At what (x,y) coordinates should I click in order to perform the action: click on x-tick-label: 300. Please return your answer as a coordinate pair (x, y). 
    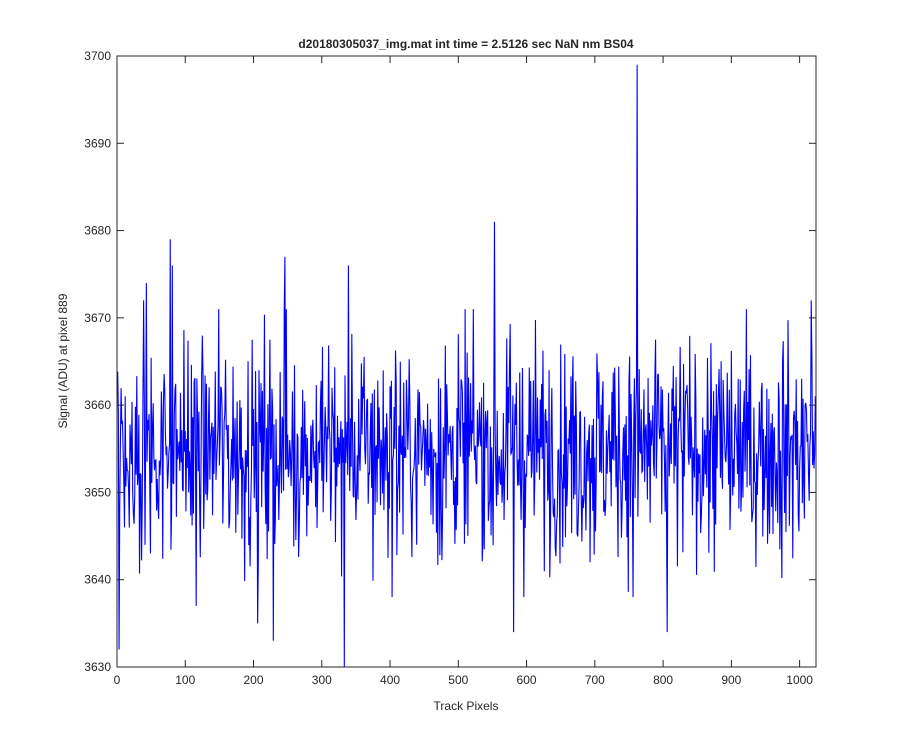
    Looking at the image, I should click on (322, 680).